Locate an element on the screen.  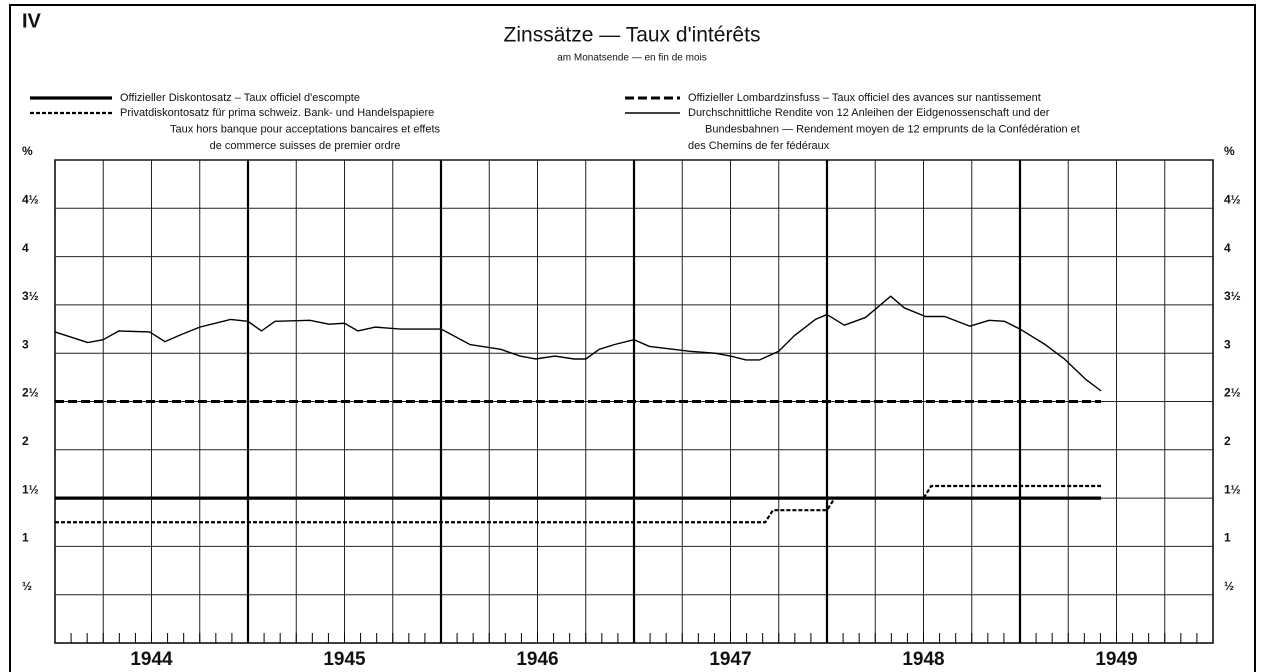
x-tick-label: 1948 is located at coordinates (923, 659).